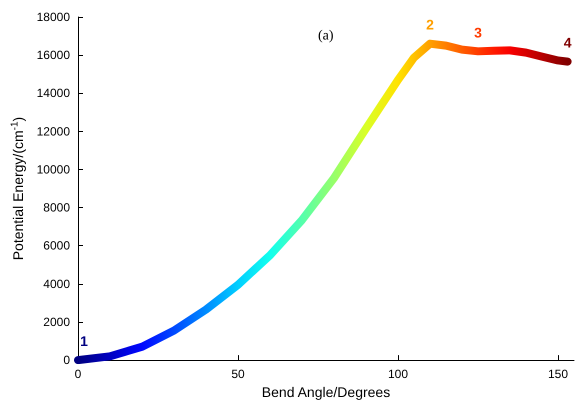  Describe the element at coordinates (53, 131) in the screenshot. I see `y-tick-label: 12000` at that location.